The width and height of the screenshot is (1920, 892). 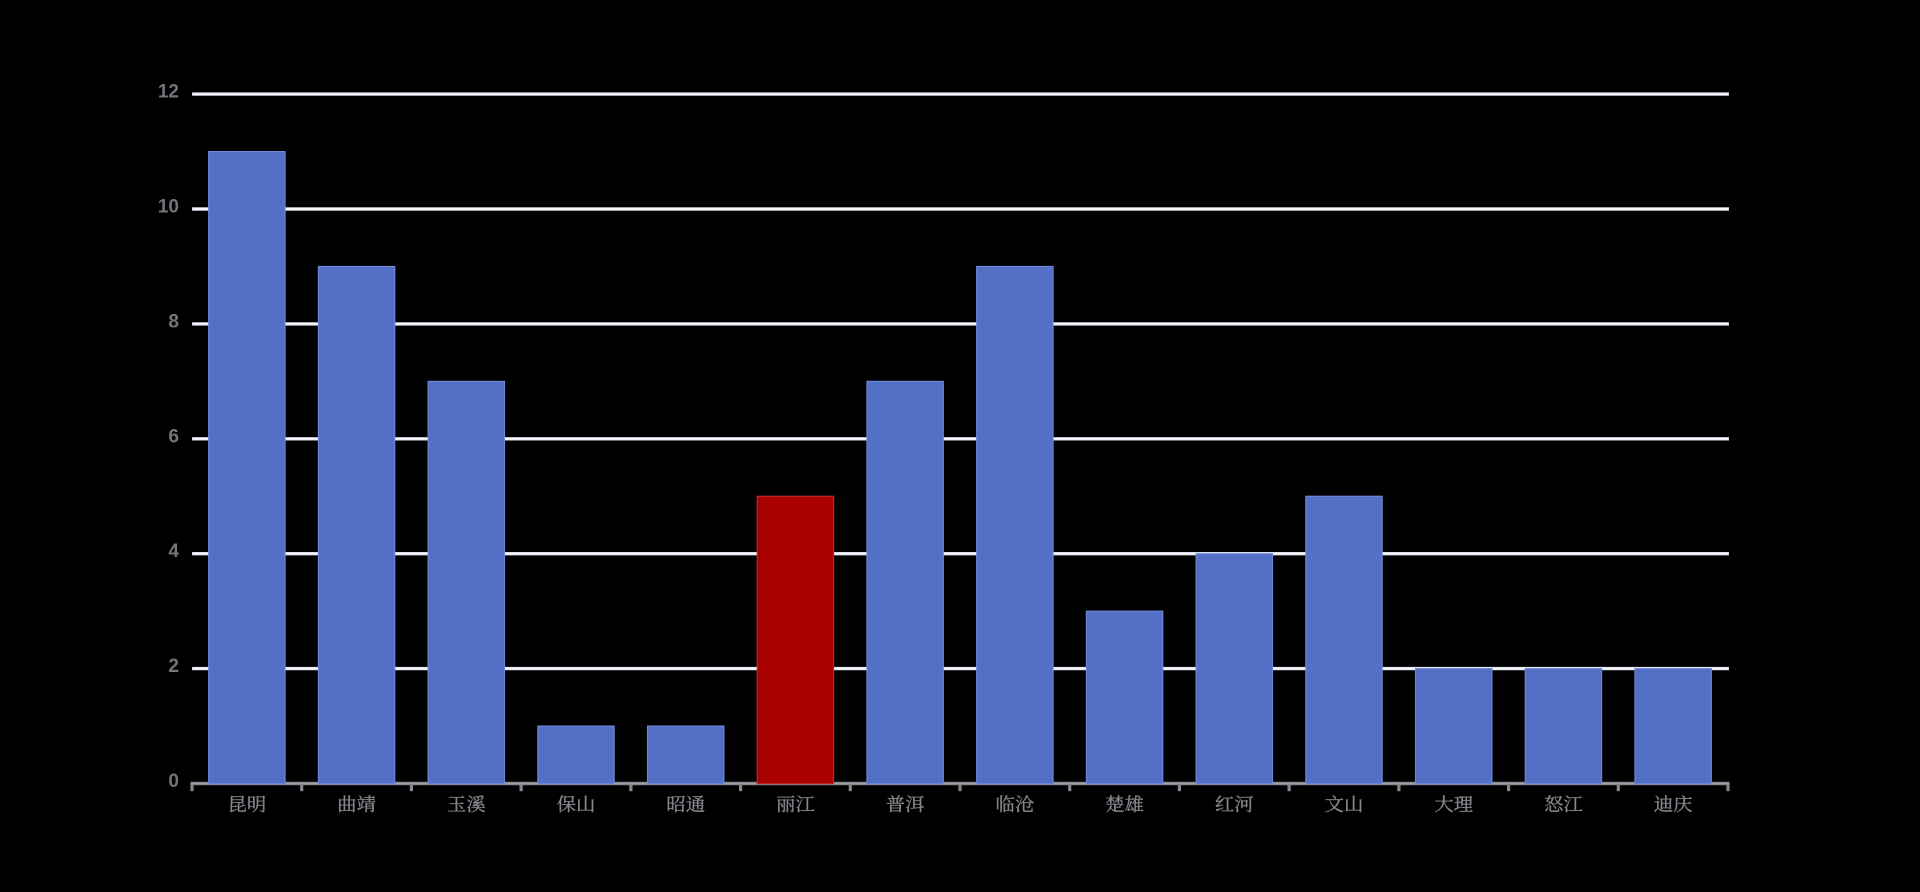 I want to click on svg-text: 0, so click(x=173, y=781).